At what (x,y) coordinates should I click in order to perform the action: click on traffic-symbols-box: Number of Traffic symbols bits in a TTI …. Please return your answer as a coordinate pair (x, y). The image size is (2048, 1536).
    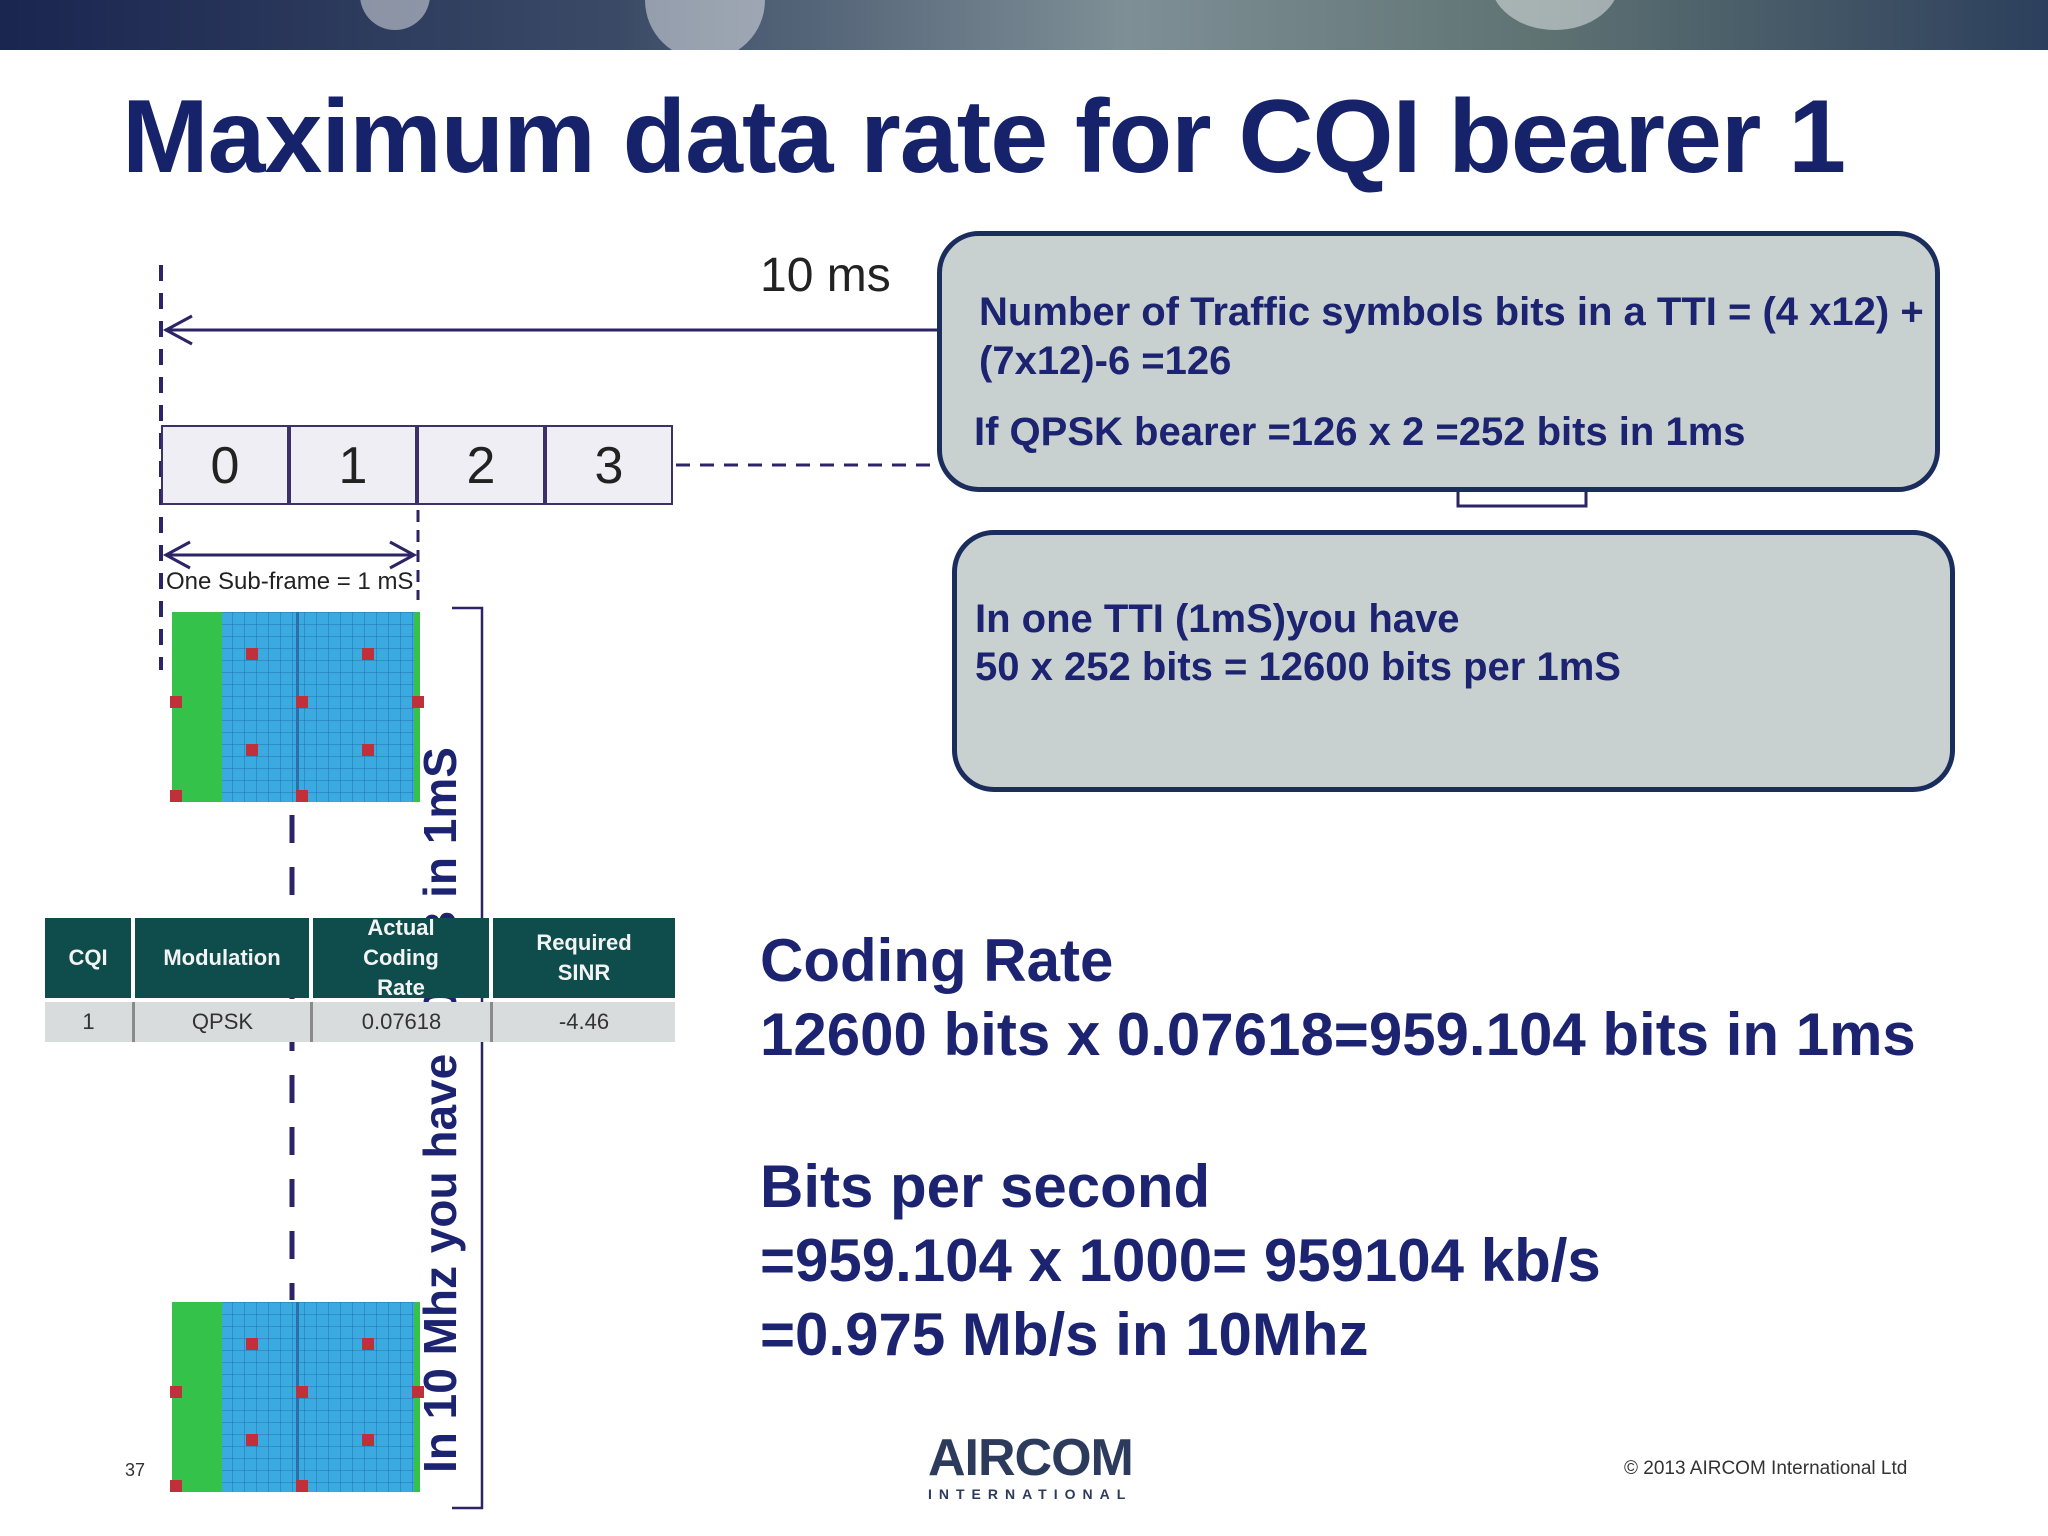
    Looking at the image, I should click on (1438, 361).